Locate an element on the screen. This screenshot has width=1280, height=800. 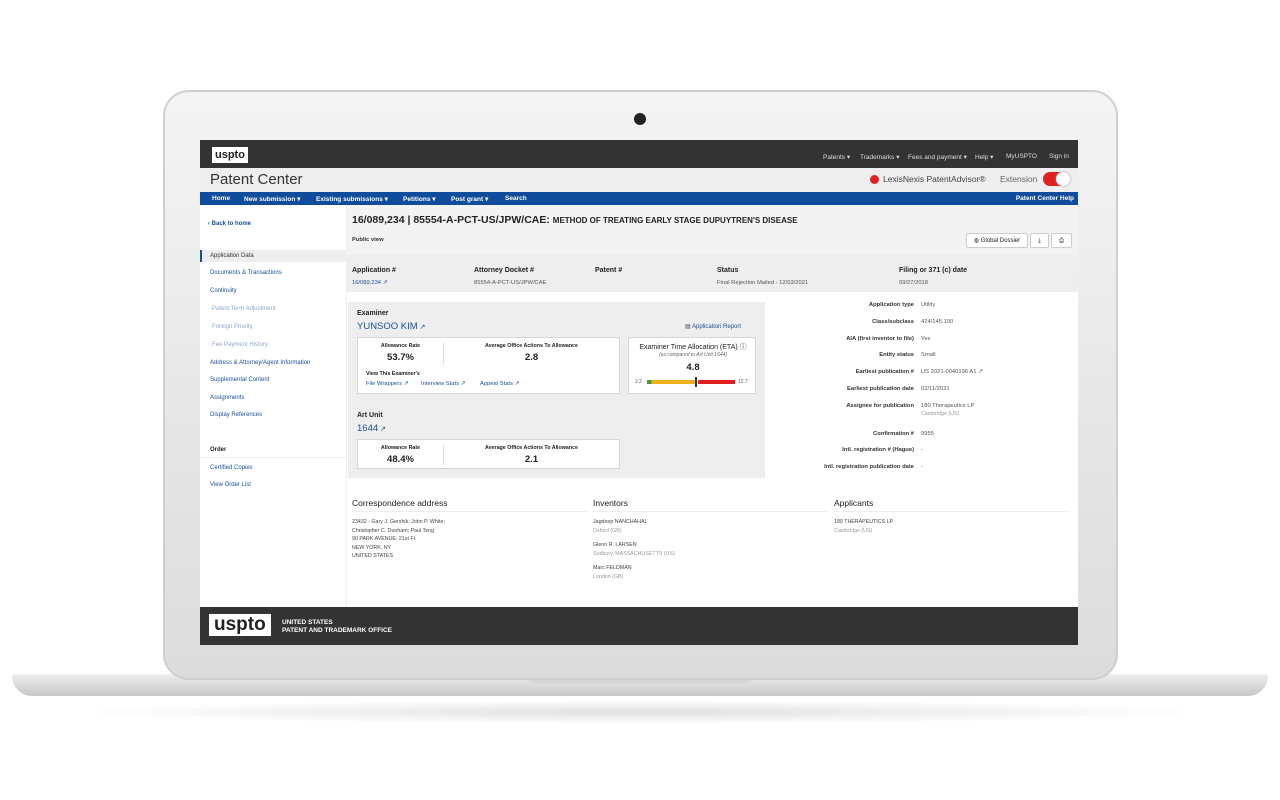
document-icon: ▤ is located at coordinates (688, 327).